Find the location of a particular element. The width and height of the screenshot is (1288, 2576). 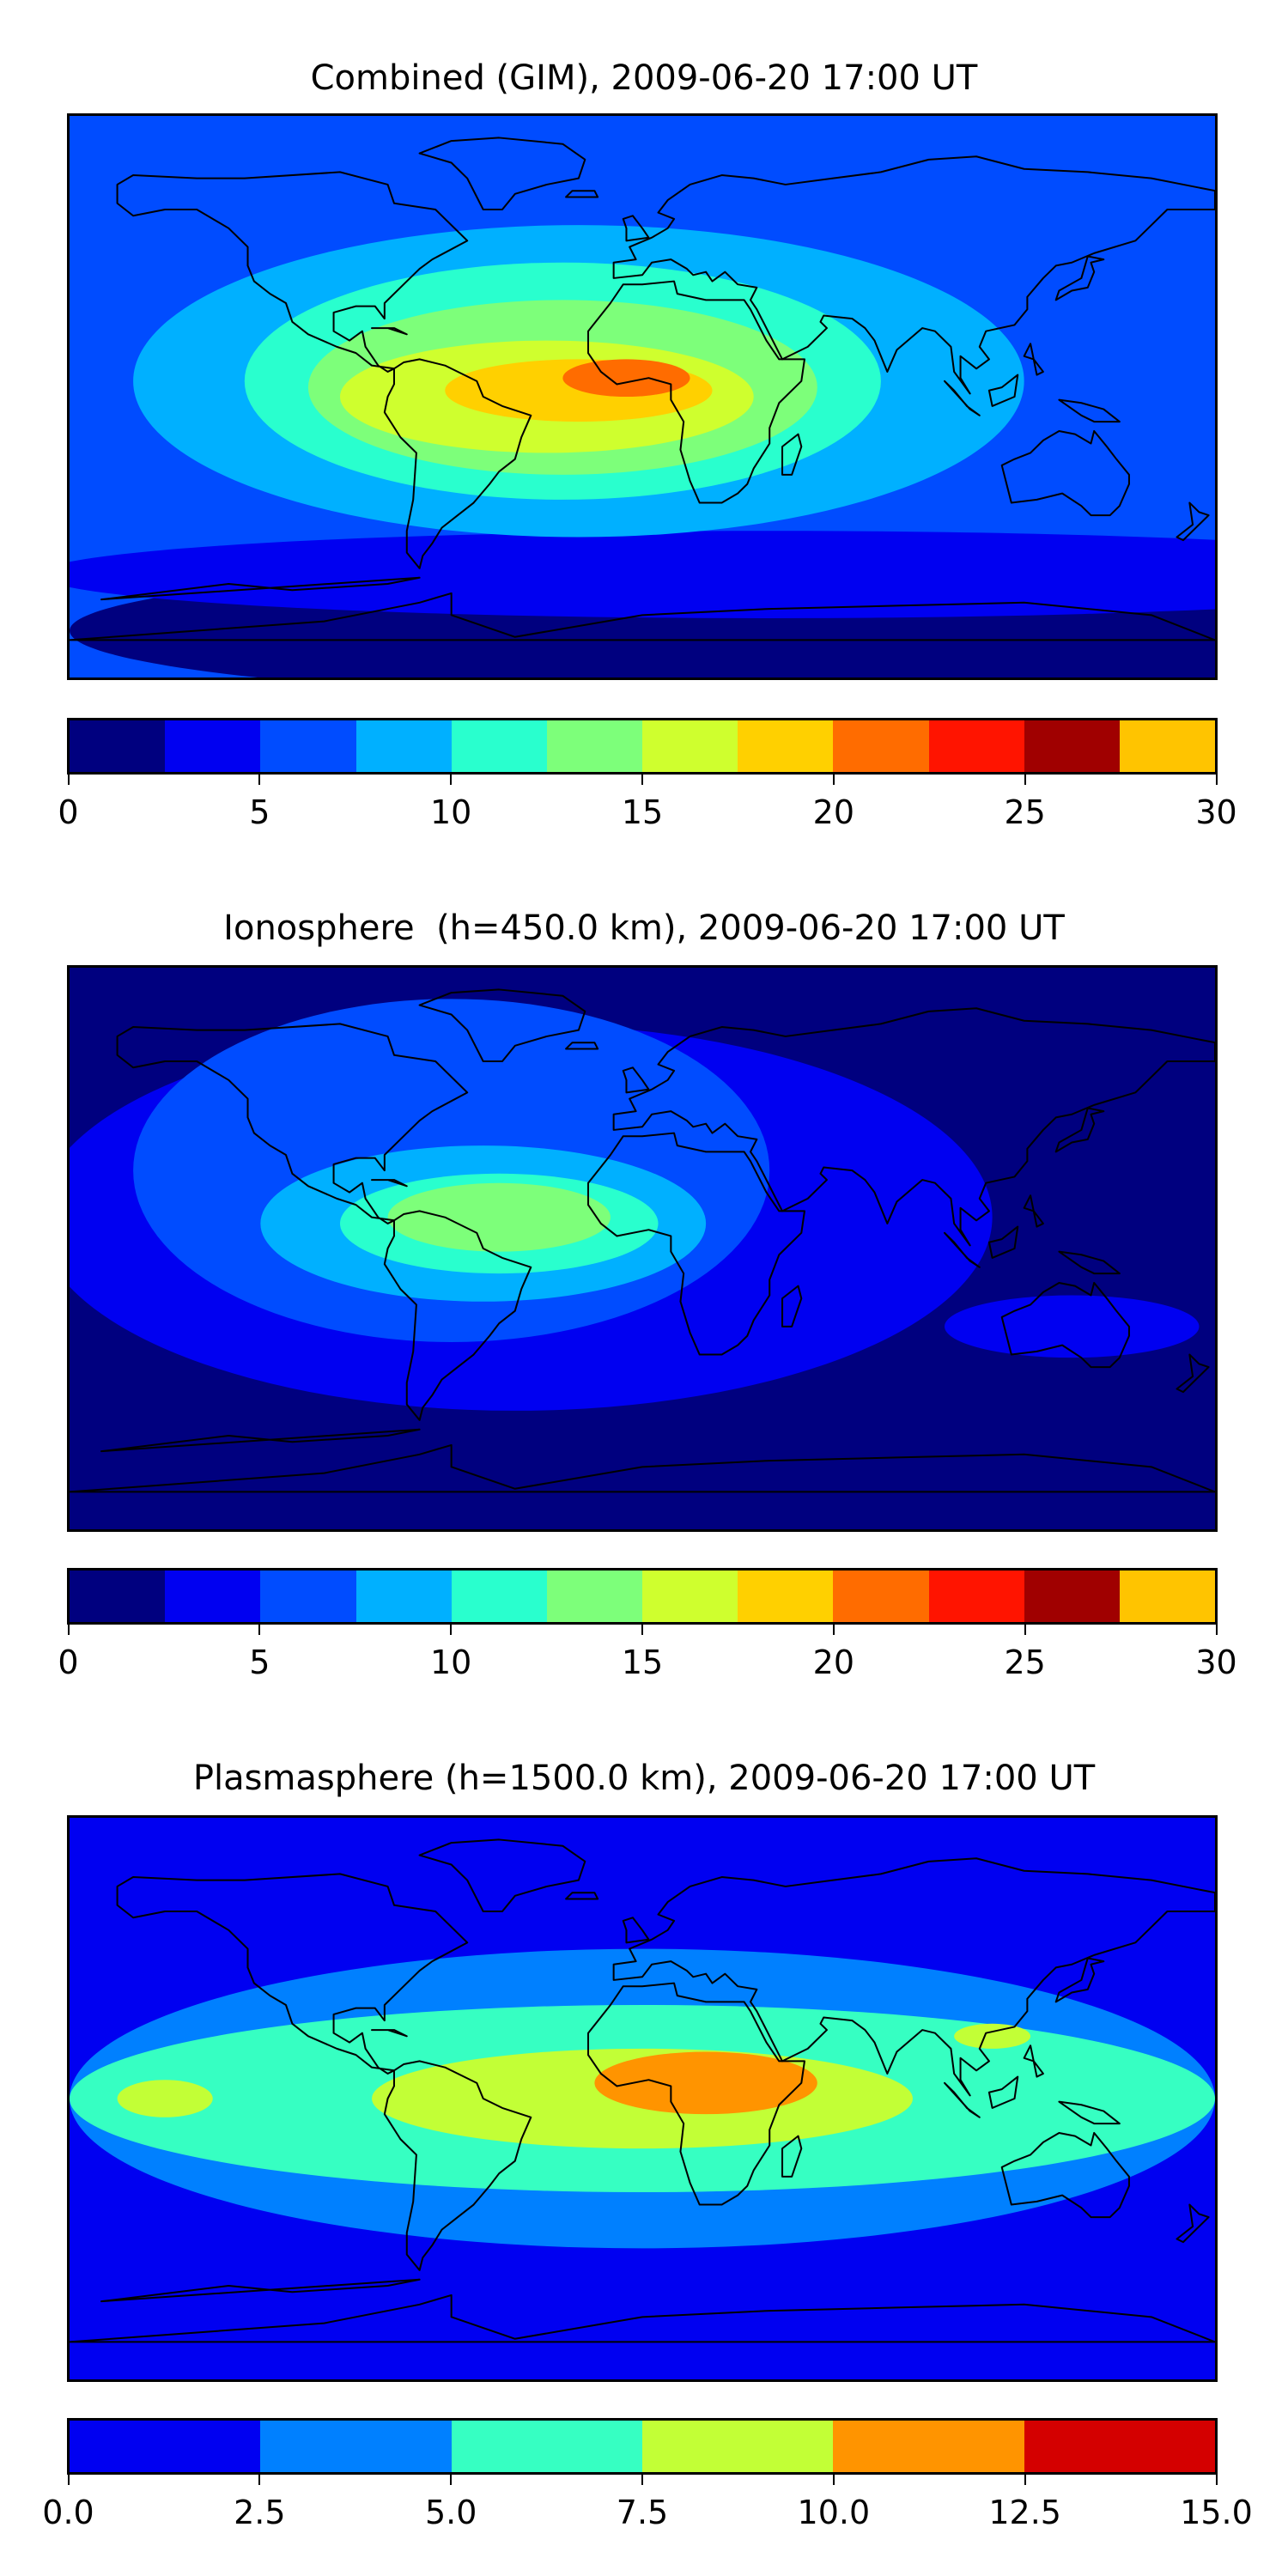

colorbar-tick-label: 30 is located at coordinates (1216, 812).